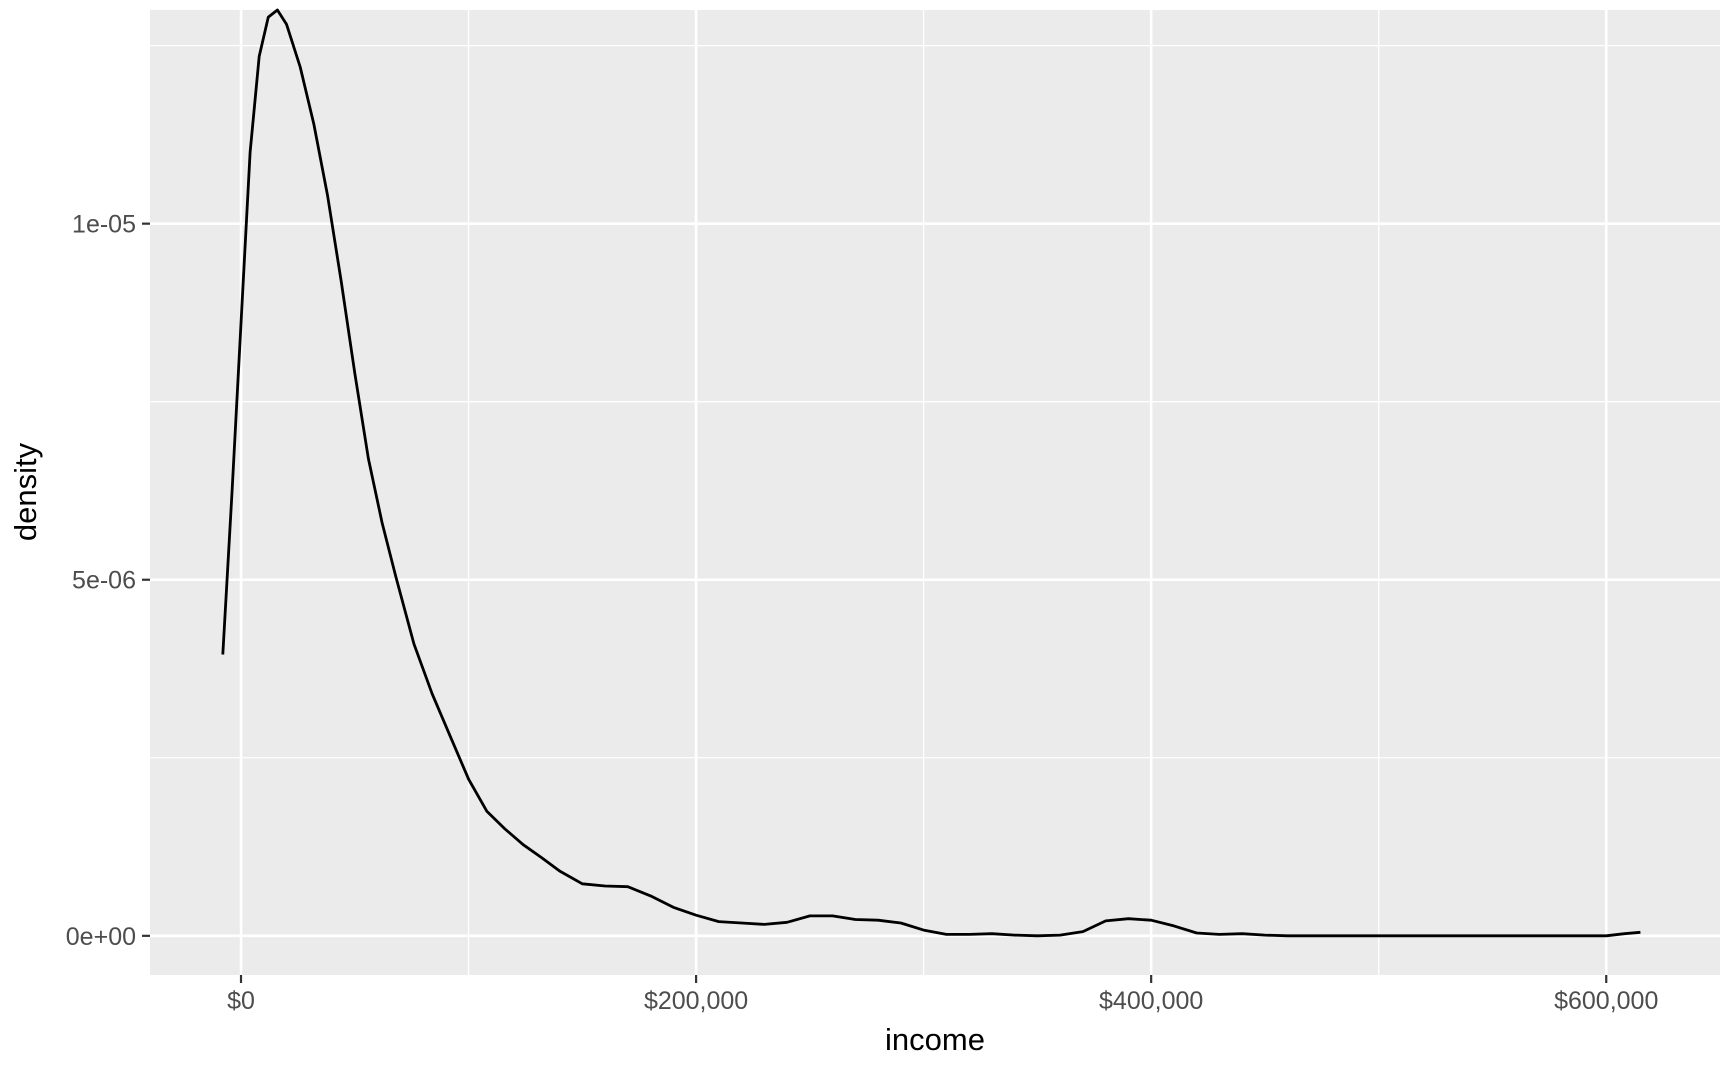 The width and height of the screenshot is (1732, 1068). What do you see at coordinates (25, 491) in the screenshot?
I see `y-axis-title: density` at bounding box center [25, 491].